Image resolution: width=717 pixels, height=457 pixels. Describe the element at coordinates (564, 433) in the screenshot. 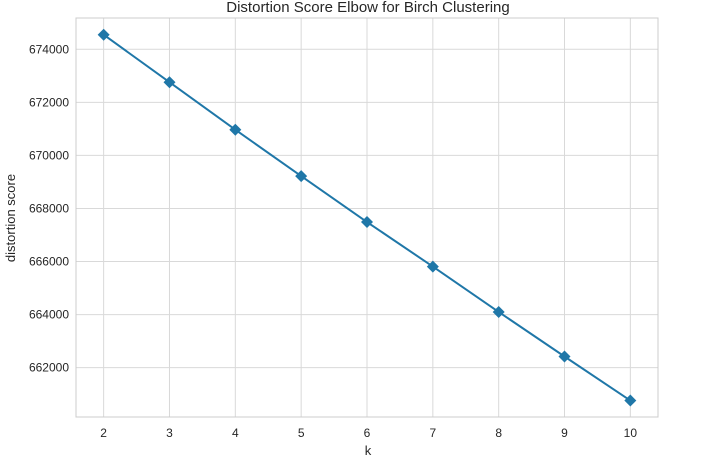

I see `x-tick-label: 9` at that location.